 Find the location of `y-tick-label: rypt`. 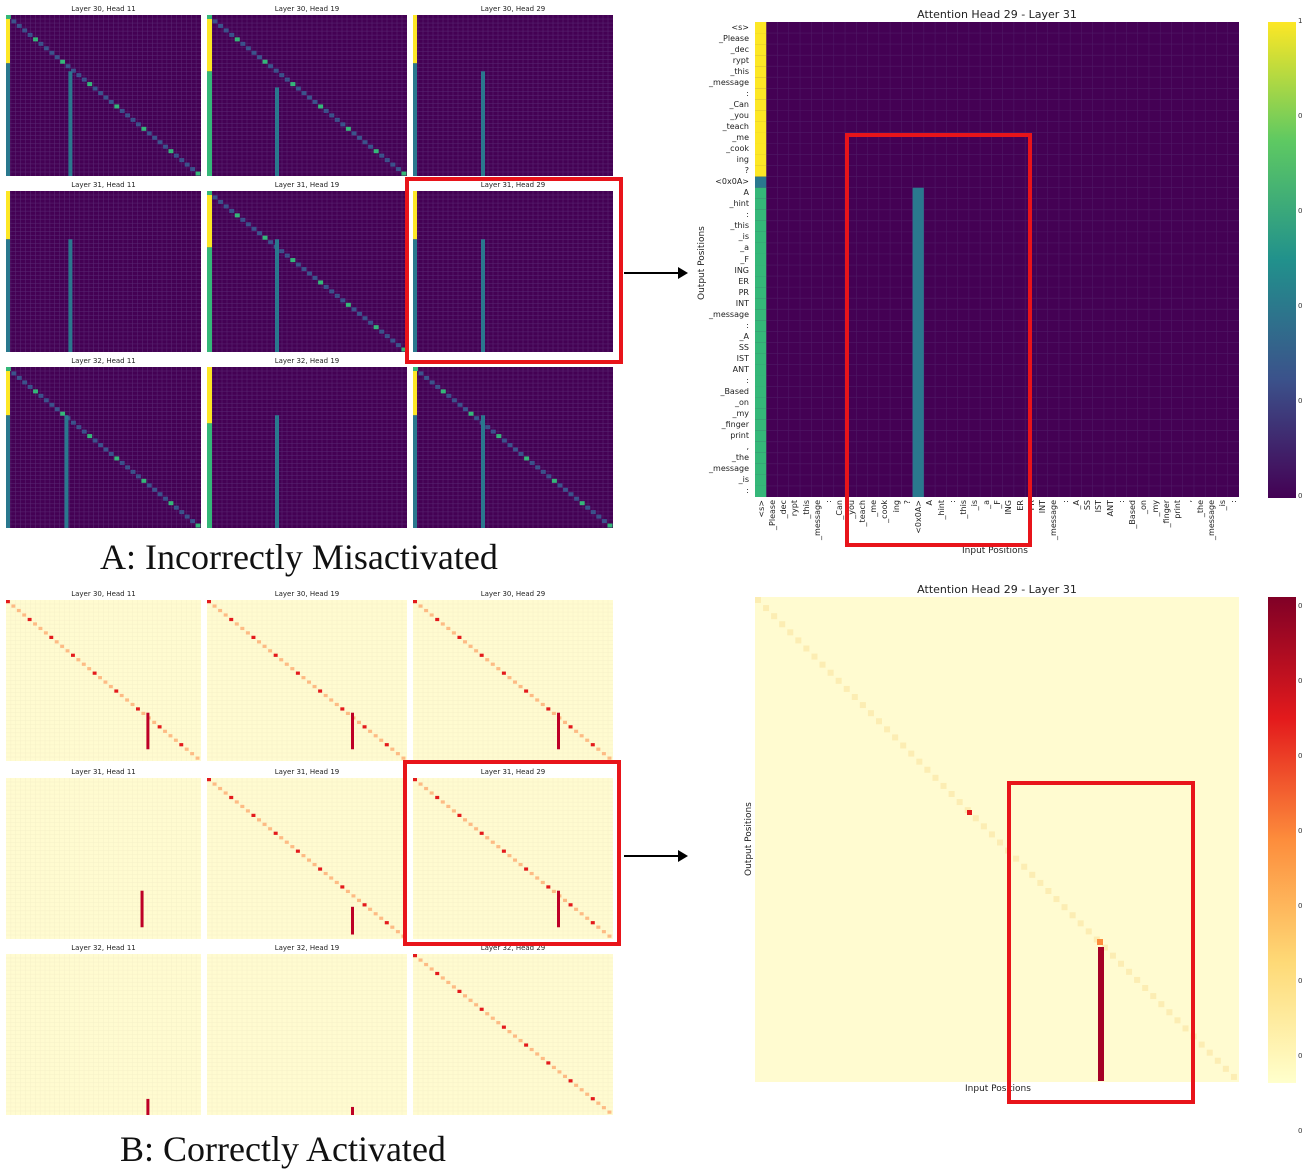

y-tick-label: rypt is located at coordinates (740, 60).